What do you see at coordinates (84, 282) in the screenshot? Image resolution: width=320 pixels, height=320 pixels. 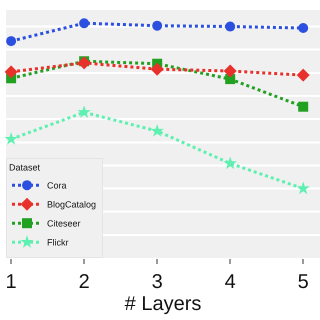 I see `x-tick-label: 2` at bounding box center [84, 282].